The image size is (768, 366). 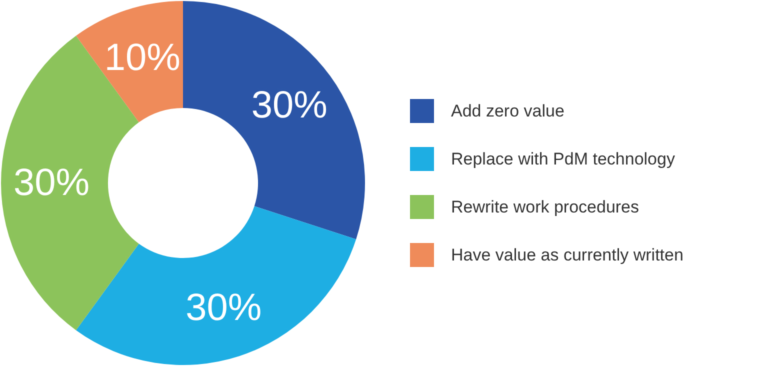 I want to click on legend-label: Replace with PdM technology, so click(x=563, y=159).